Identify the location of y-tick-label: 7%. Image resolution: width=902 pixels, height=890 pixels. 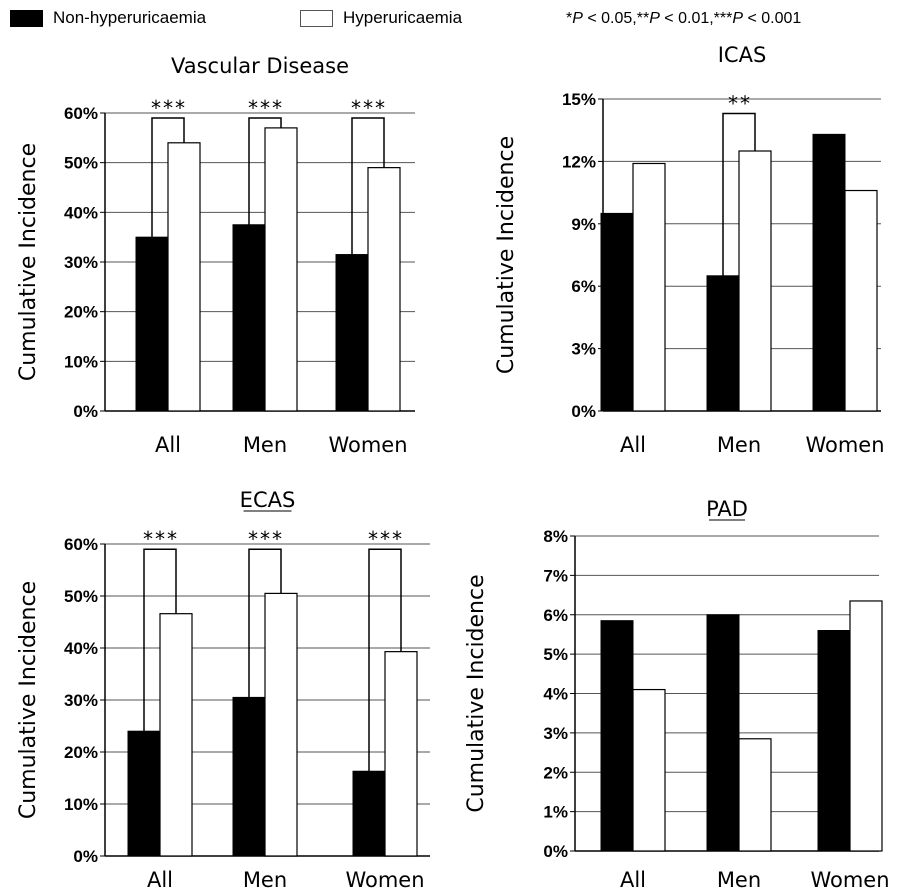
(555, 575).